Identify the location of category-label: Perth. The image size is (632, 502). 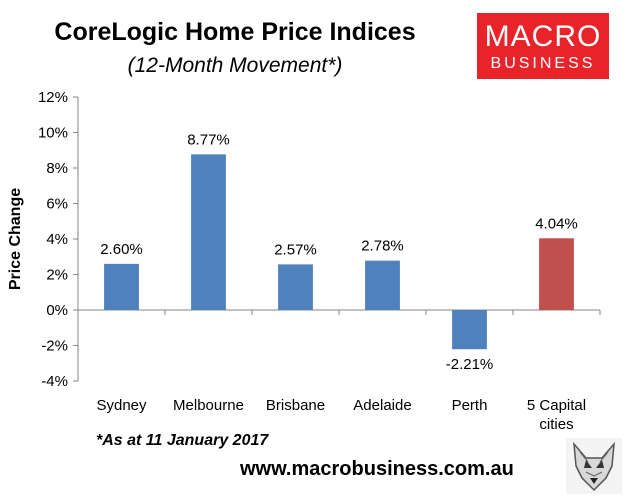
(470, 405).